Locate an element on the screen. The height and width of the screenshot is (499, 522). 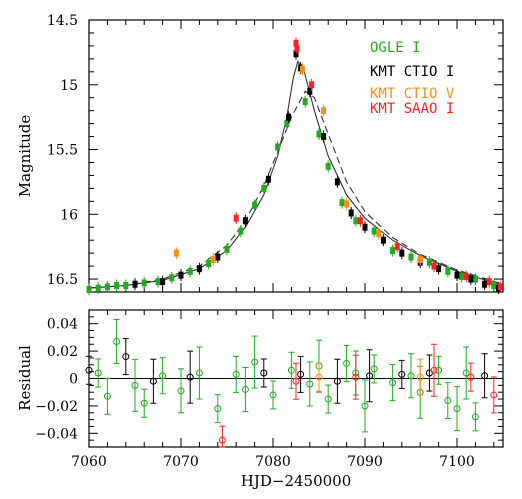
legend-entry-kmt-saao-i: KMT SAAO I is located at coordinates (412, 109).